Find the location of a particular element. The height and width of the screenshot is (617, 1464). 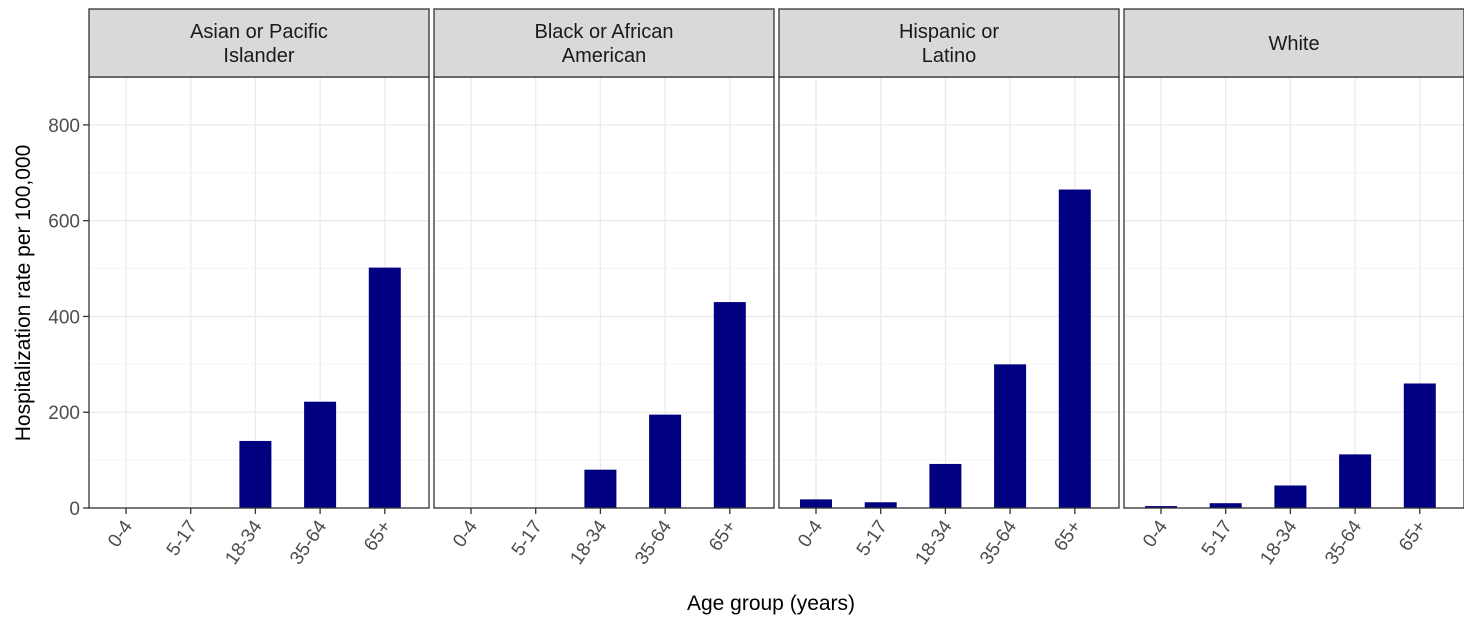

y-tick-label: 600 is located at coordinates (64, 222).